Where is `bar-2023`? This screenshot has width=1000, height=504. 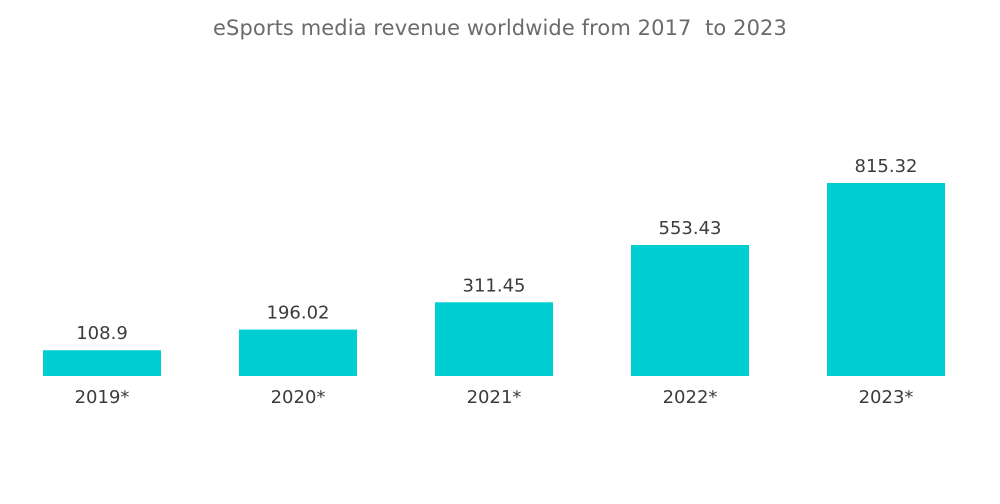 bar-2023 is located at coordinates (886, 279).